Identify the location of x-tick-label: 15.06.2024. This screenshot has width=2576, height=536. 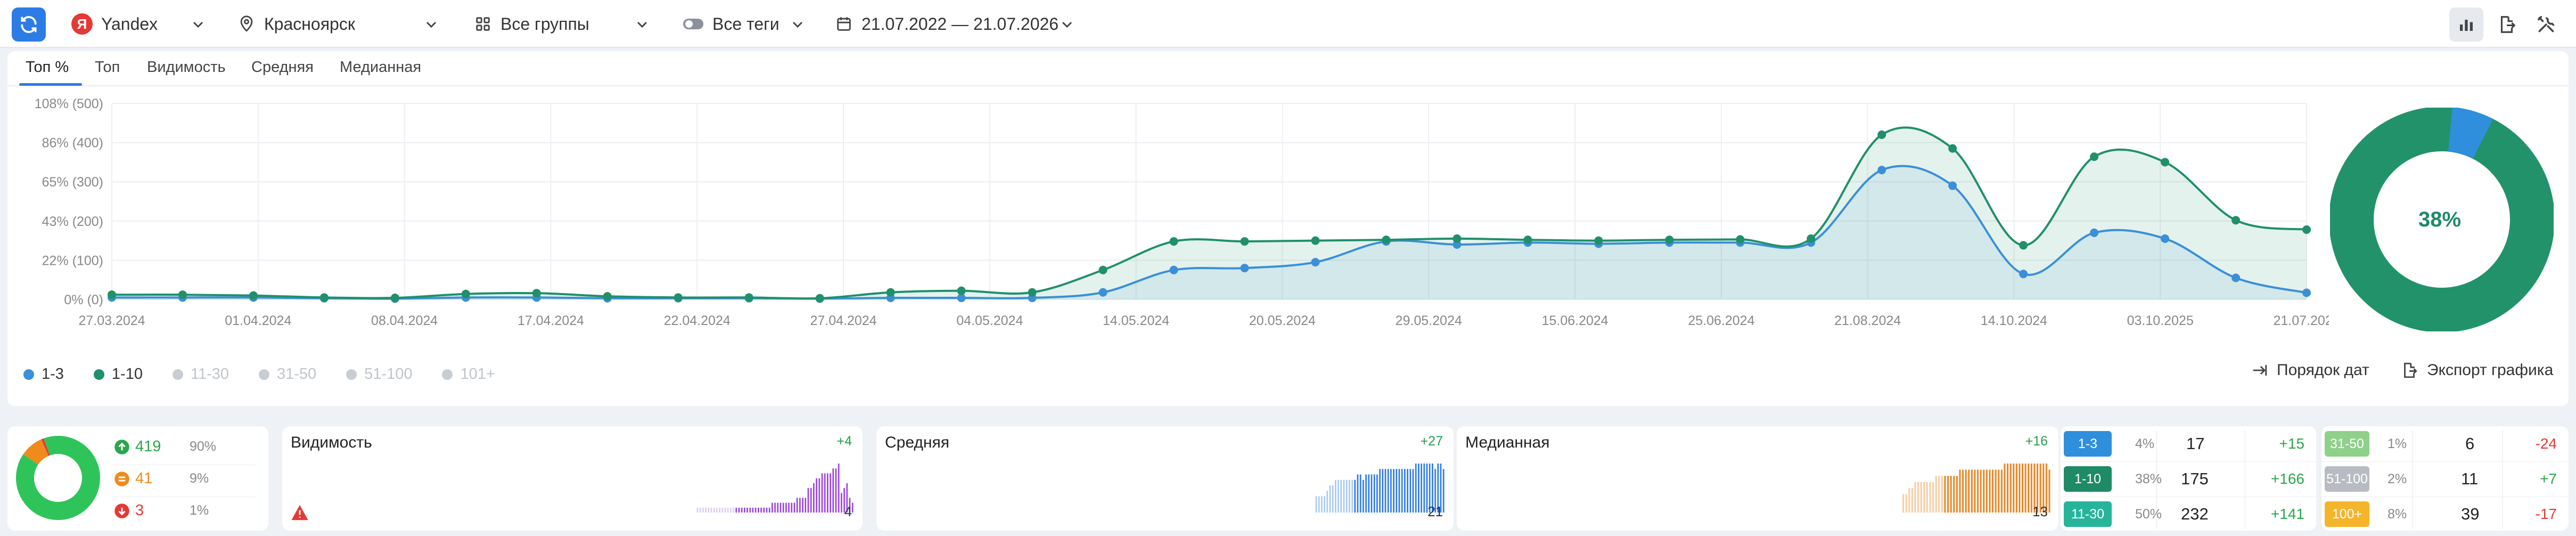
(1574, 321).